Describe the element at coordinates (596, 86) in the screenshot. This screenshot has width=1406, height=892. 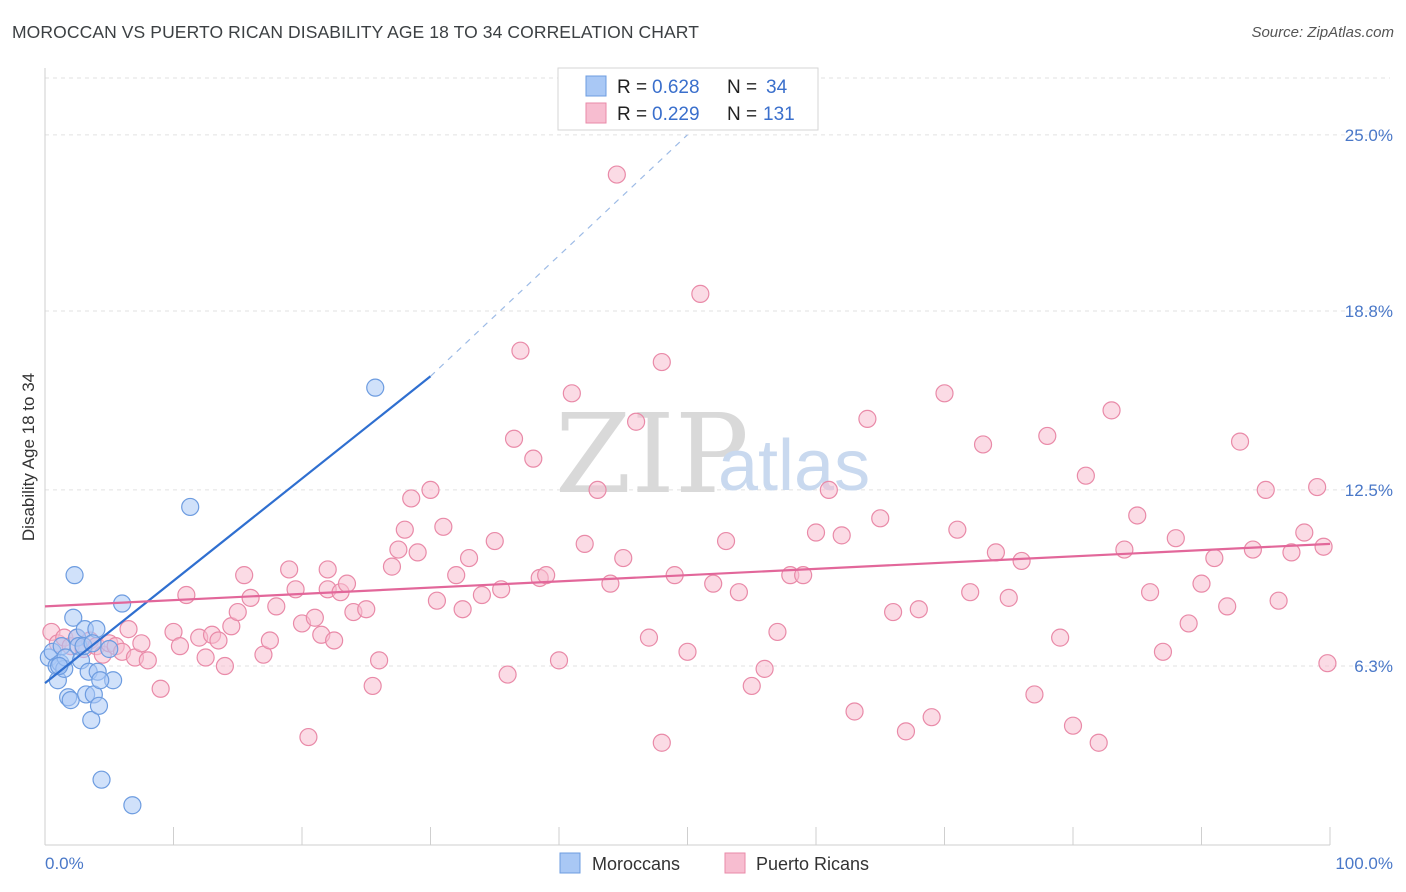
I see `legend-swatch-moroccans` at that location.